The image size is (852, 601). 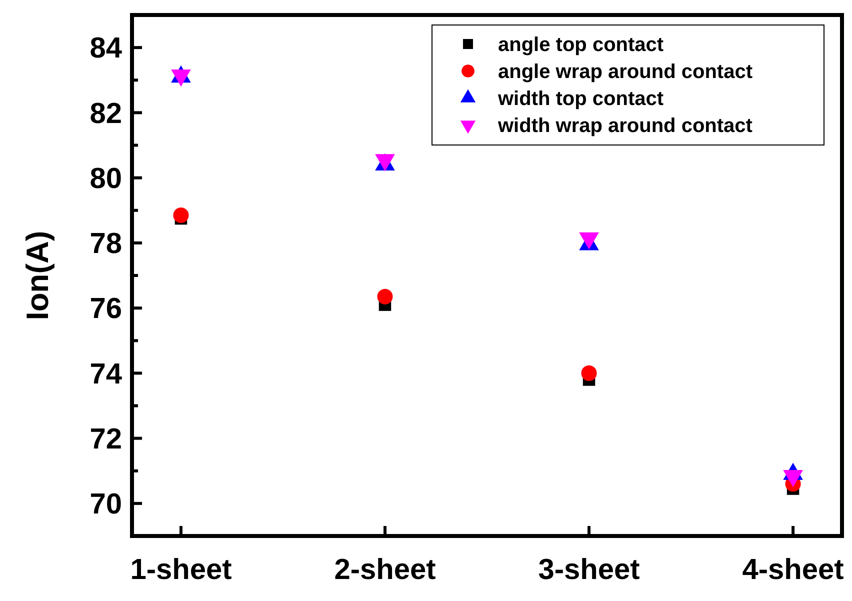 What do you see at coordinates (581, 45) in the screenshot?
I see `legend-label: angle top contact` at bounding box center [581, 45].